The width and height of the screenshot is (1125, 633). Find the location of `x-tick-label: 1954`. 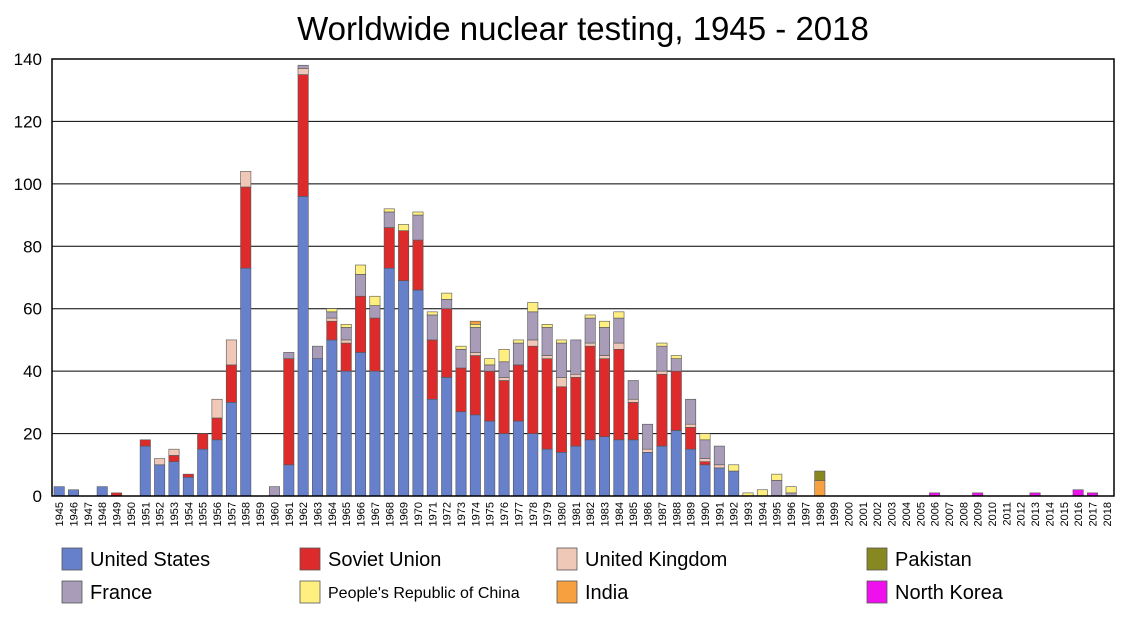

x-tick-label: 1954 is located at coordinates (189, 514).